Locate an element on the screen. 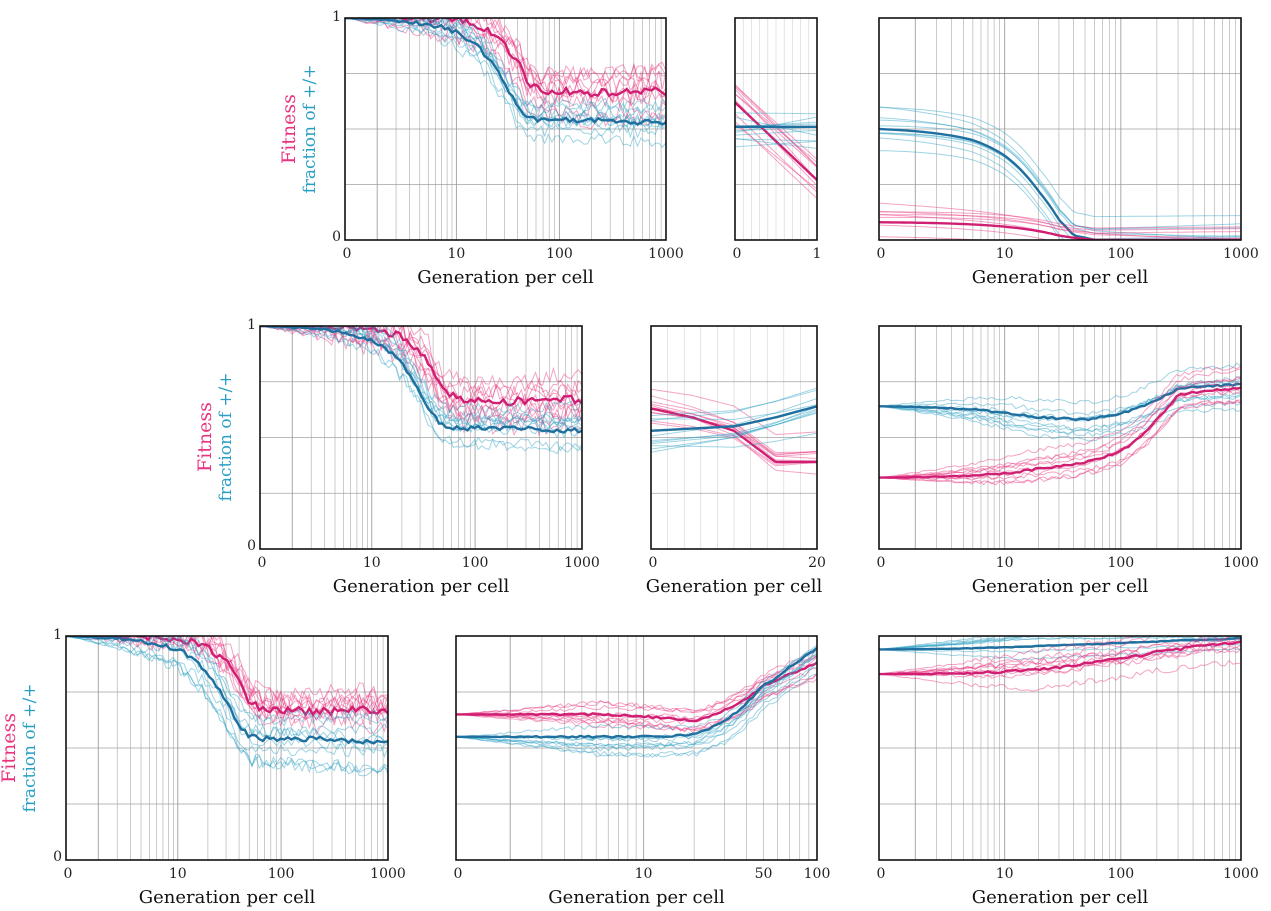 The height and width of the screenshot is (911, 1271). panel-r2c2: 0 10 100 1000 Generation per cell is located at coordinates (1068, 771).